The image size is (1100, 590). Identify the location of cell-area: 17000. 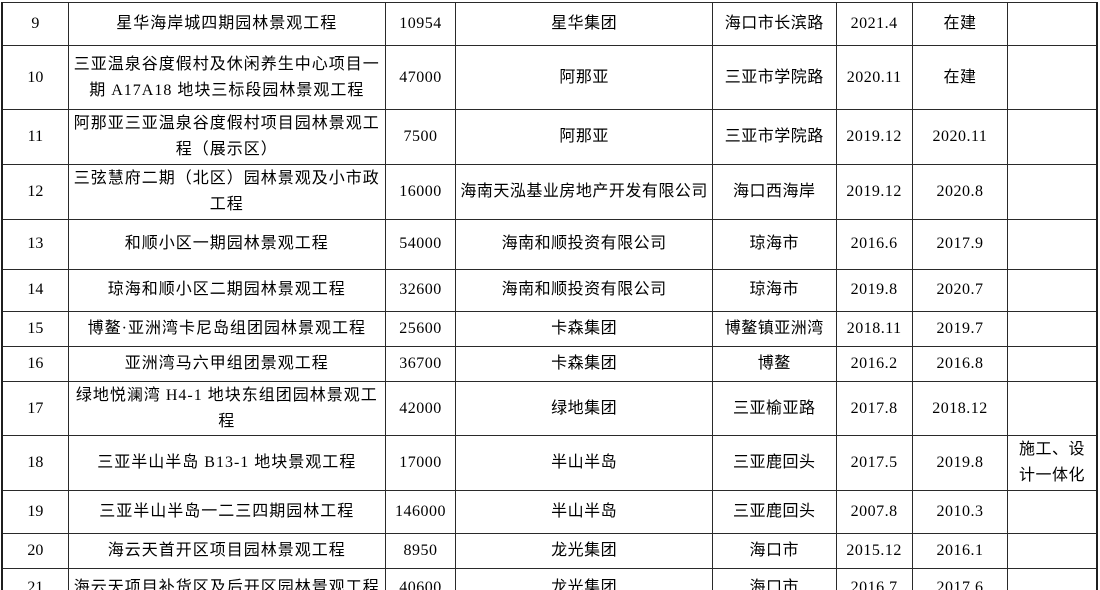
(420, 463).